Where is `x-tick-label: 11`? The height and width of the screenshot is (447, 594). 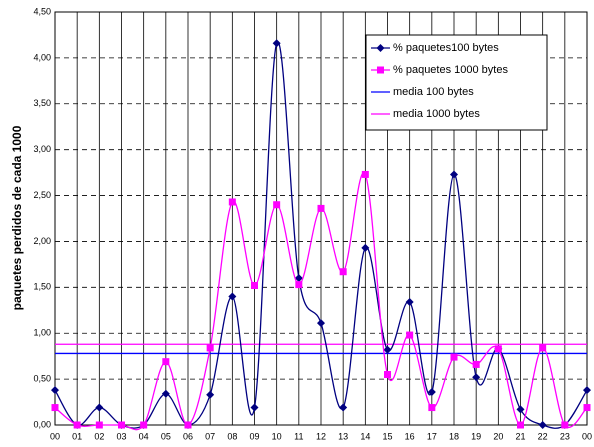 x-tick-label: 11 is located at coordinates (298, 436).